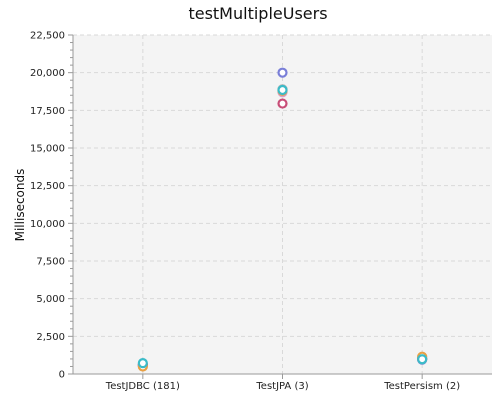 The height and width of the screenshot is (400, 500). Describe the element at coordinates (47, 224) in the screenshot. I see `y-tick-label: 10,000` at that location.